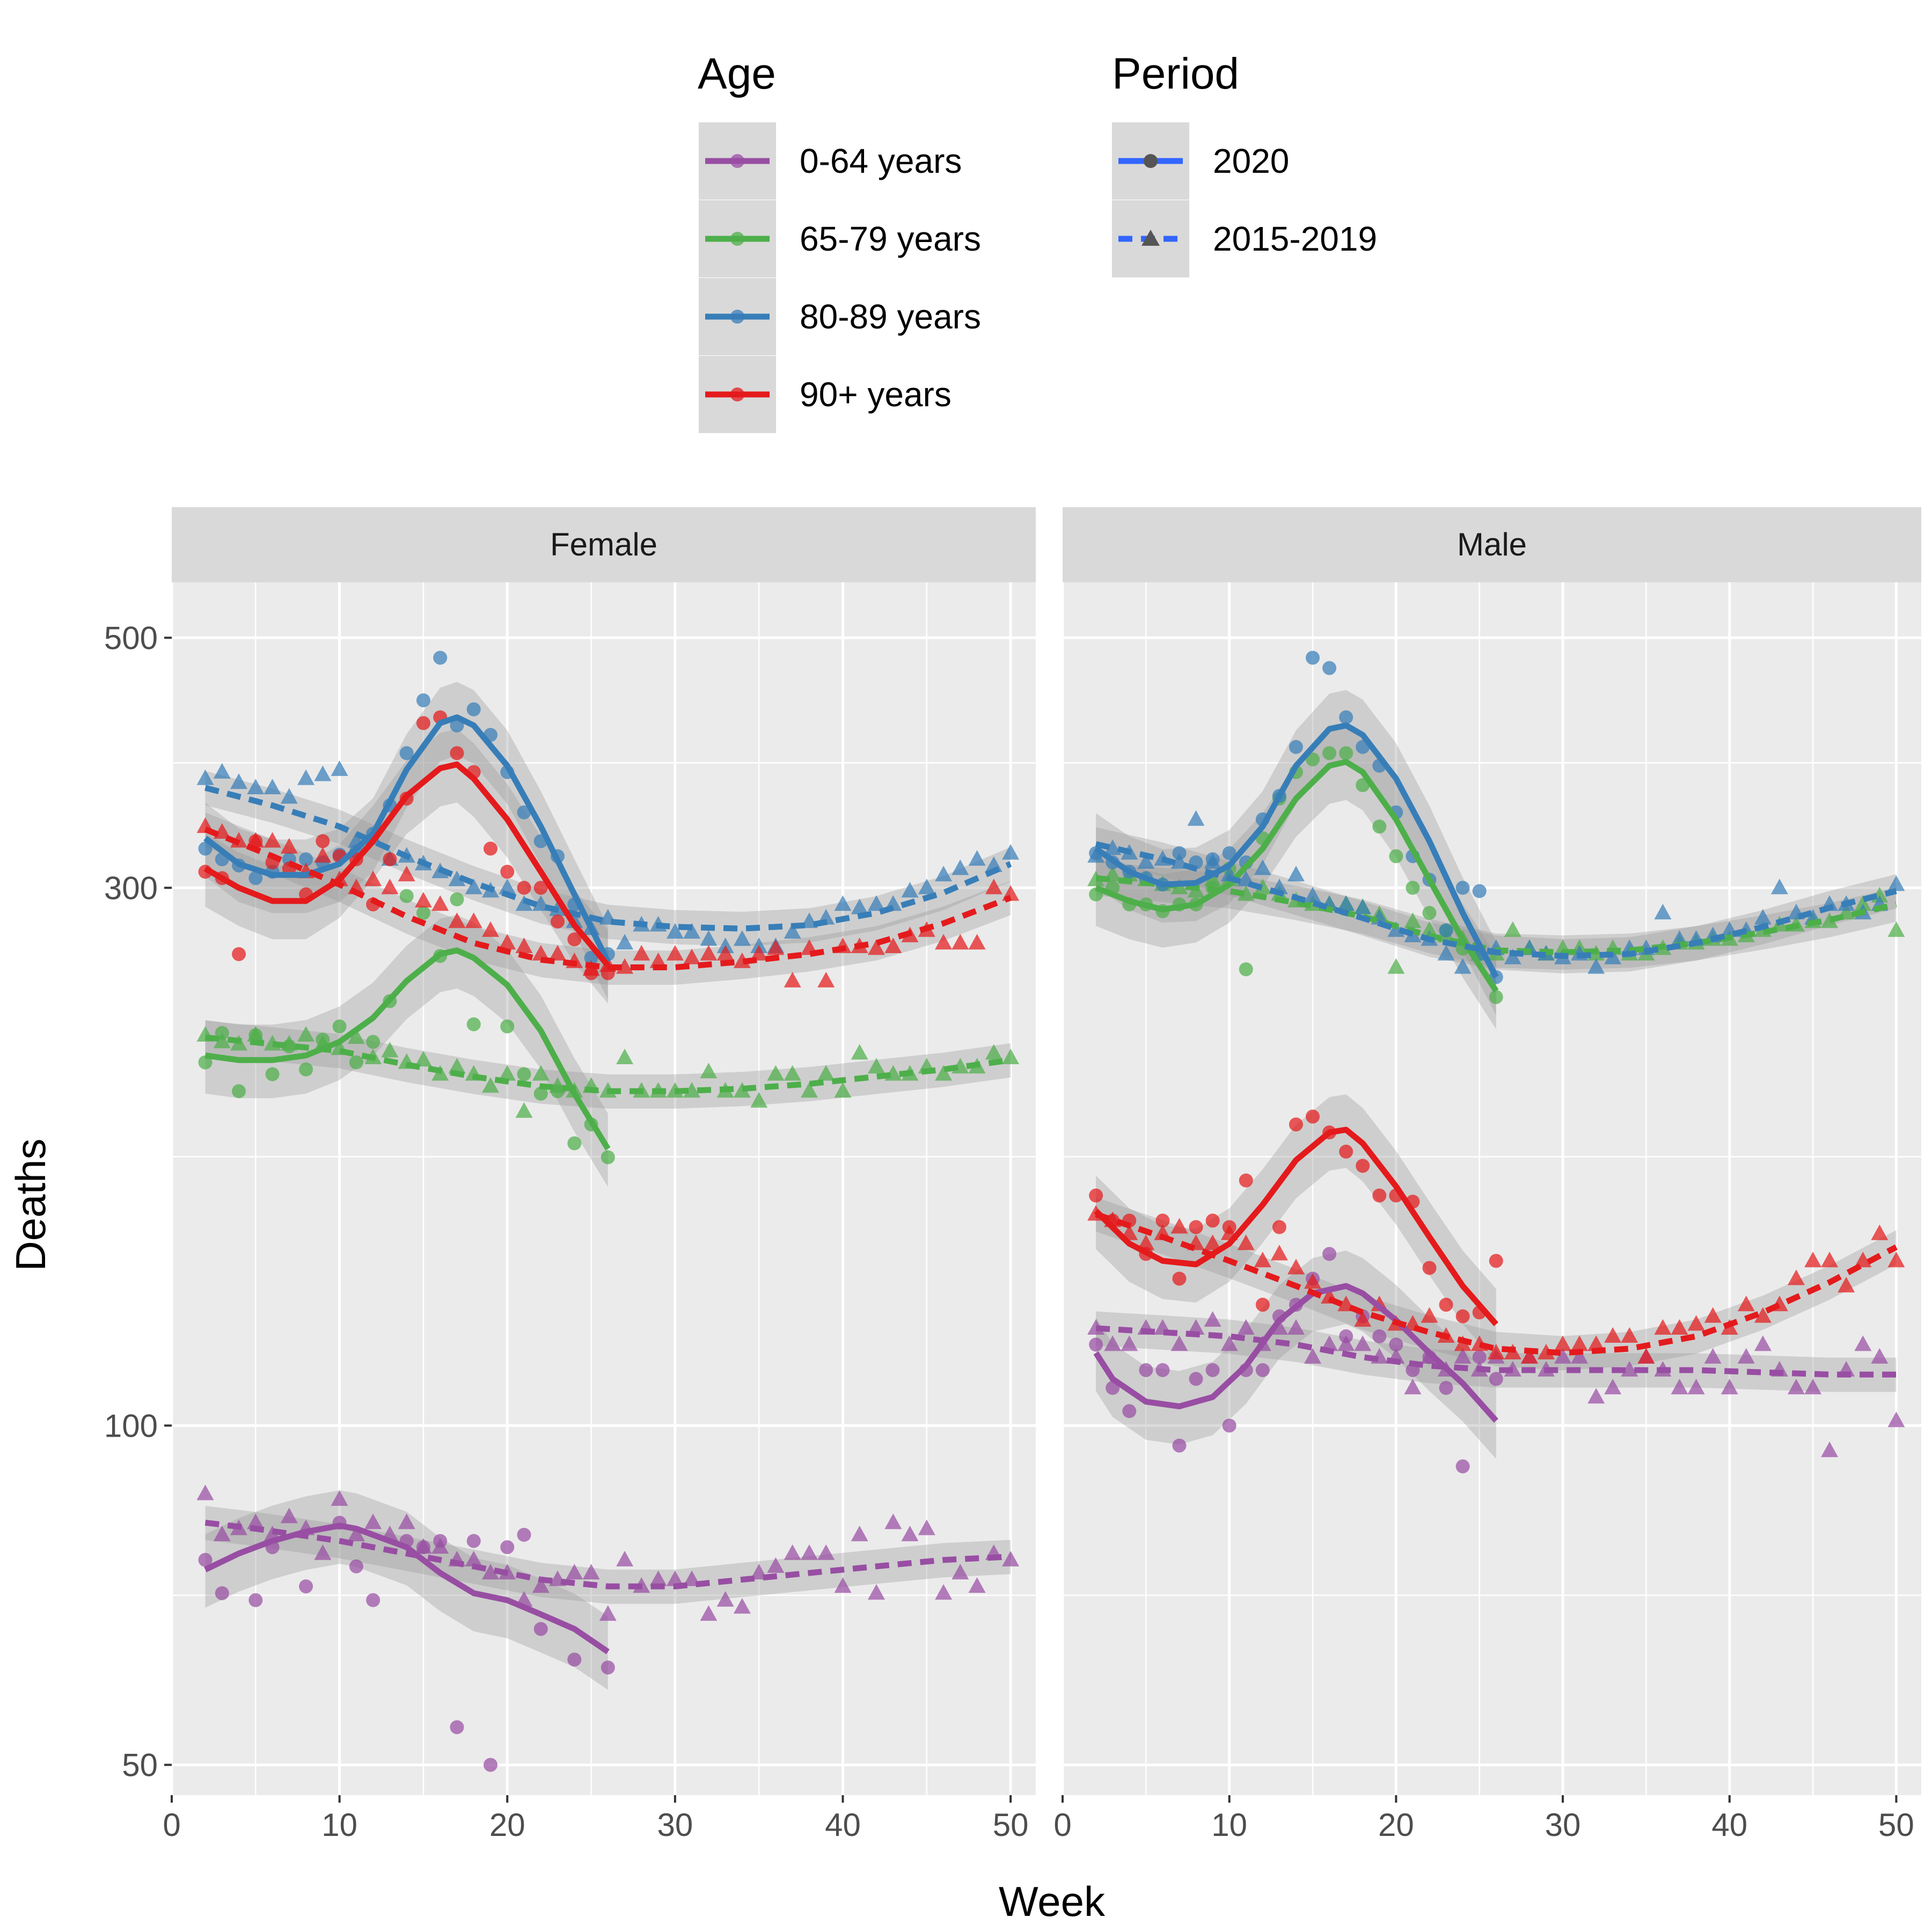 This screenshot has height=1932, width=1932. I want to click on x-tick-label: 40, so click(843, 1825).